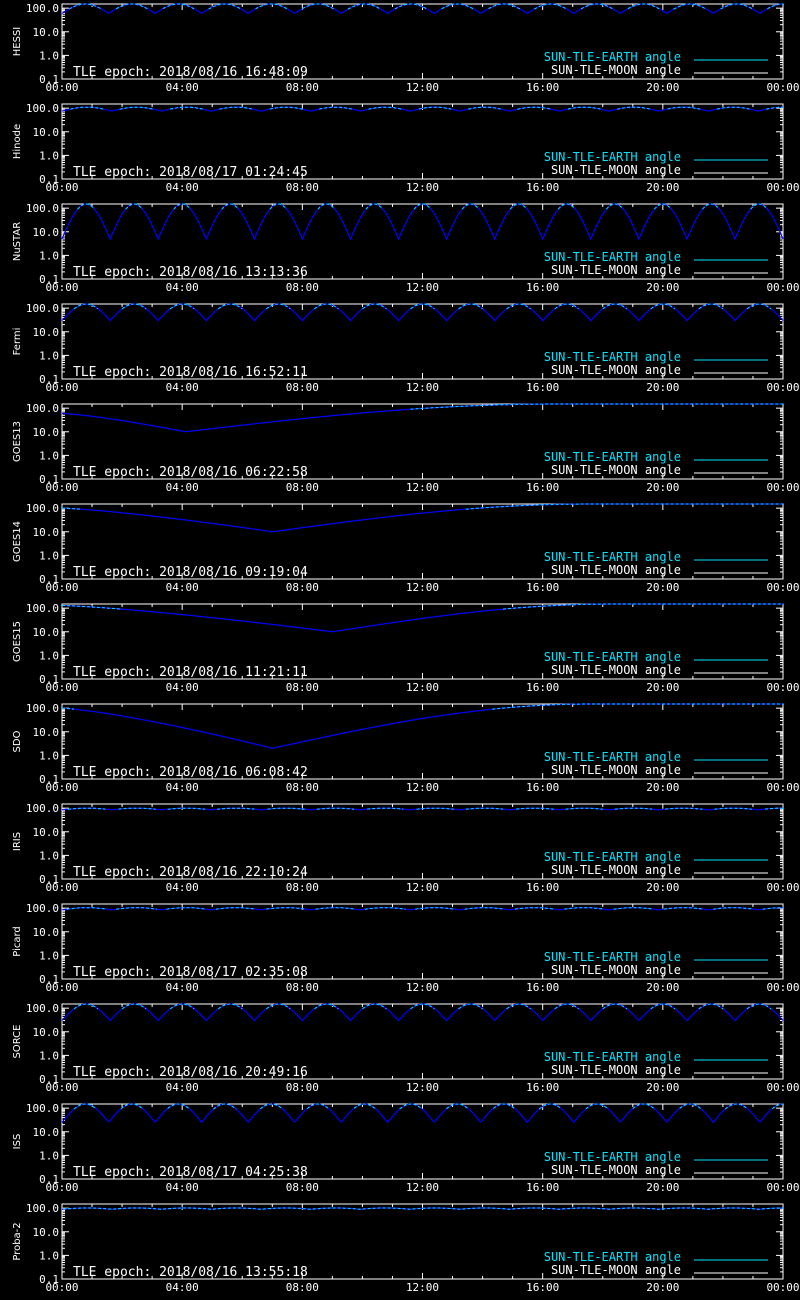  Describe the element at coordinates (190, 672) in the screenshot. I see `tle-epoch: TLE epoch: 2018/08/16 11:21:11` at that location.